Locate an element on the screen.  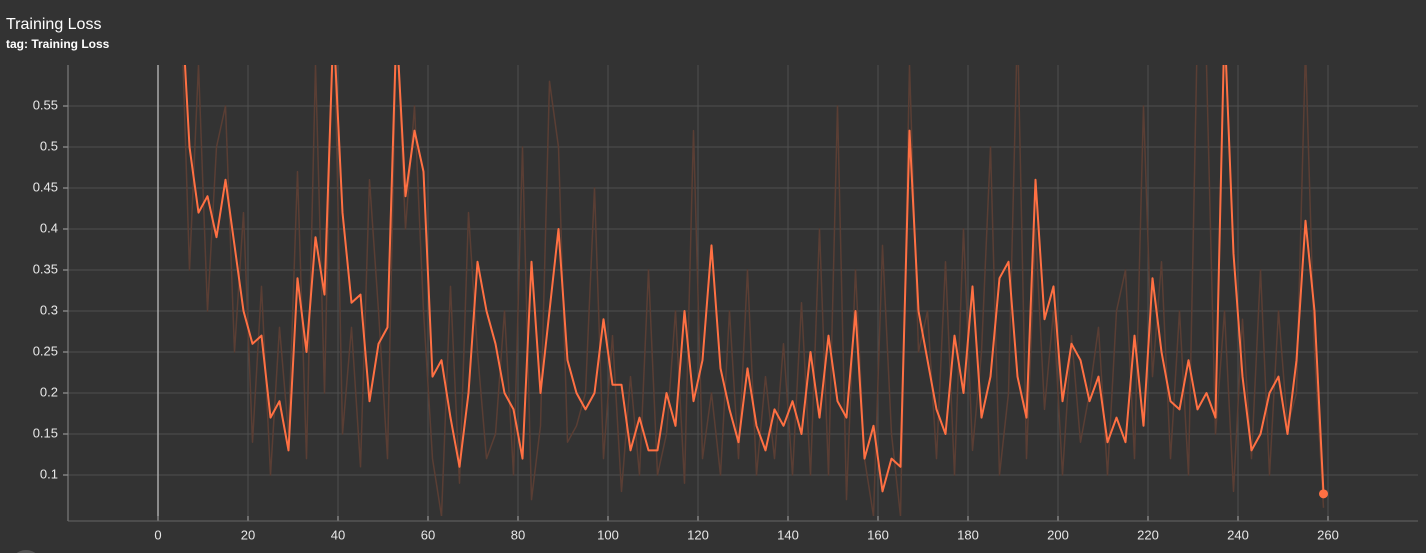
toolbar-button is located at coordinates (26, 551).